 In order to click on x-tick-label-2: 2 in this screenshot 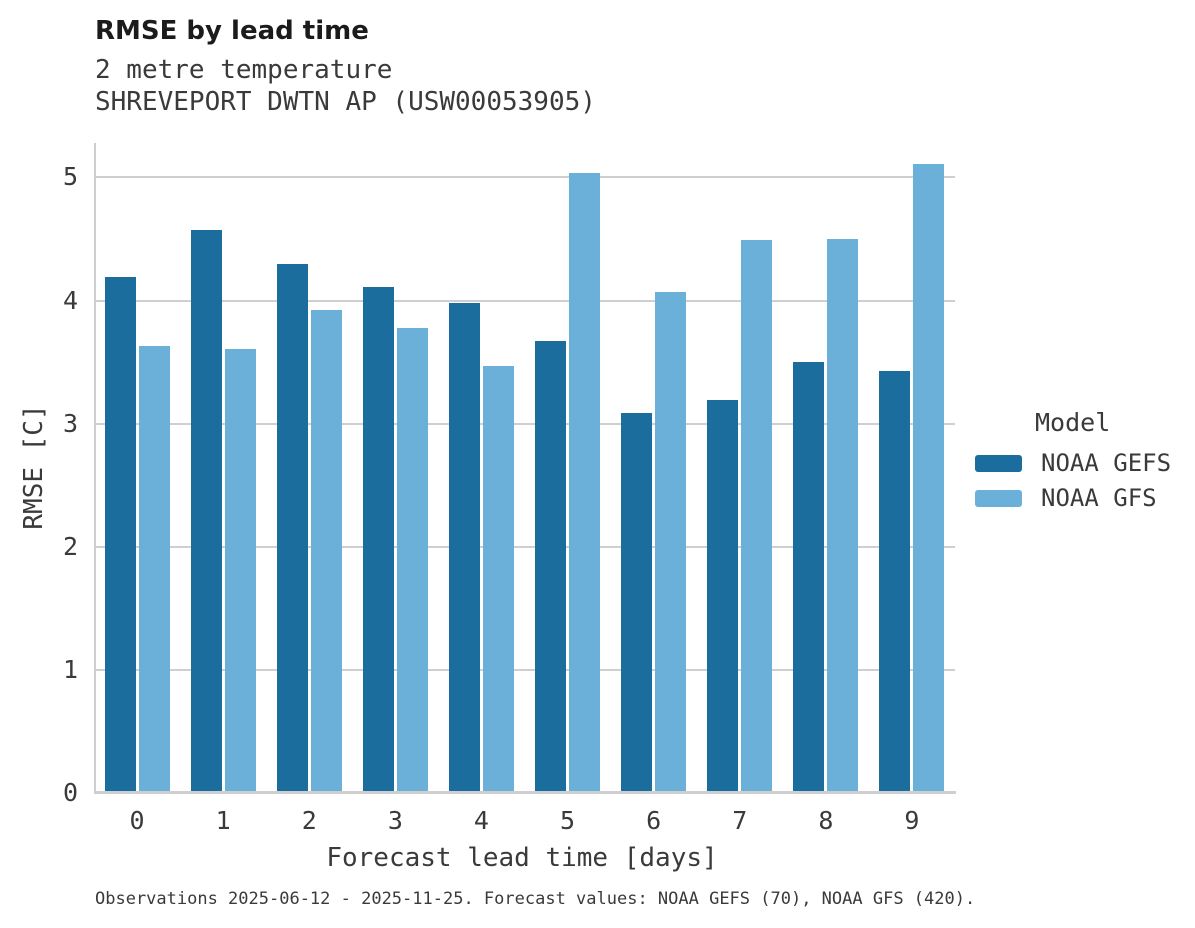, I will do `click(309, 820)`.